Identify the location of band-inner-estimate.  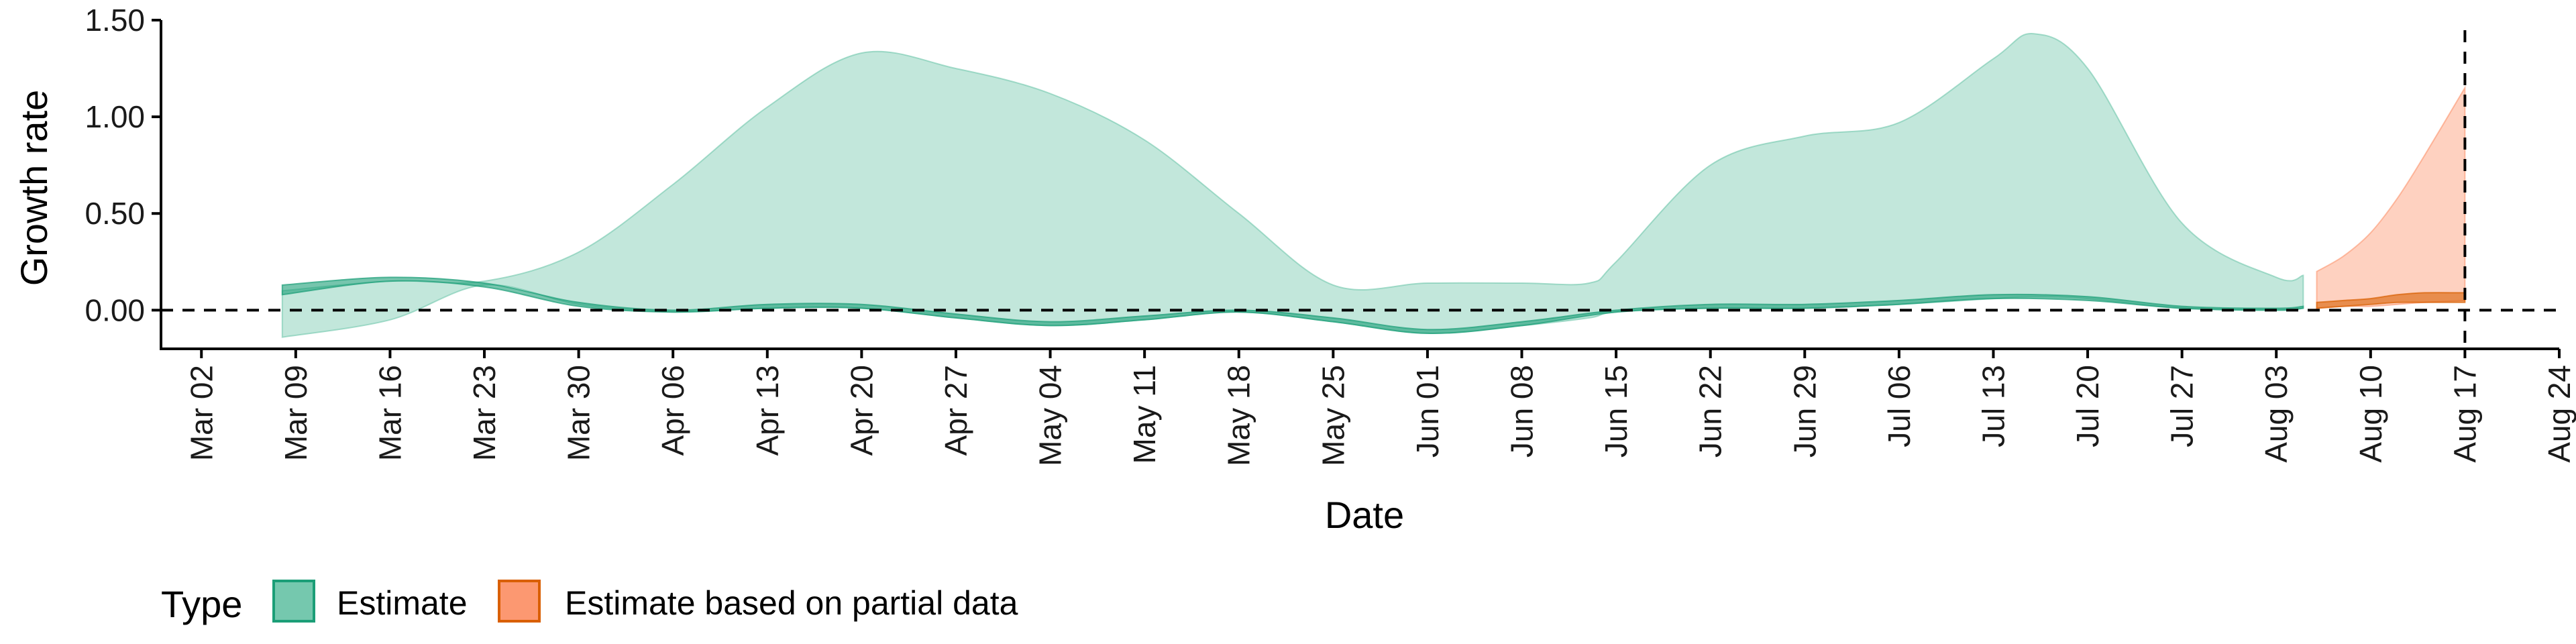
(1292, 305).